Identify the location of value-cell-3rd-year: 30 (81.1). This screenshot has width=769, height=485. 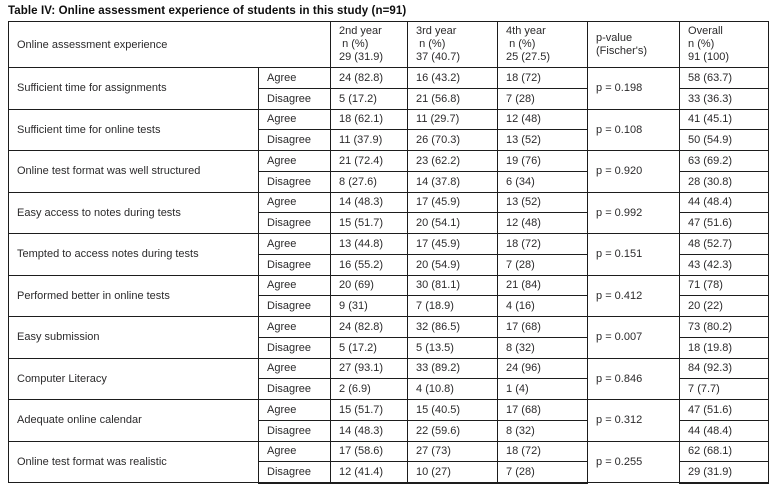
(453, 285).